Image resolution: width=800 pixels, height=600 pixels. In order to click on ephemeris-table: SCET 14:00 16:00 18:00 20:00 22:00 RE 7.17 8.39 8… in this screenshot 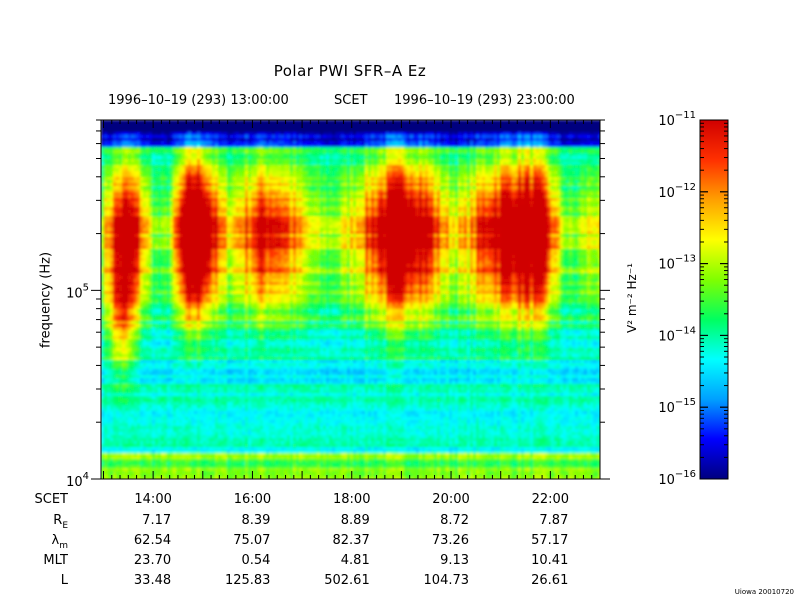, I will do `click(302, 540)`.